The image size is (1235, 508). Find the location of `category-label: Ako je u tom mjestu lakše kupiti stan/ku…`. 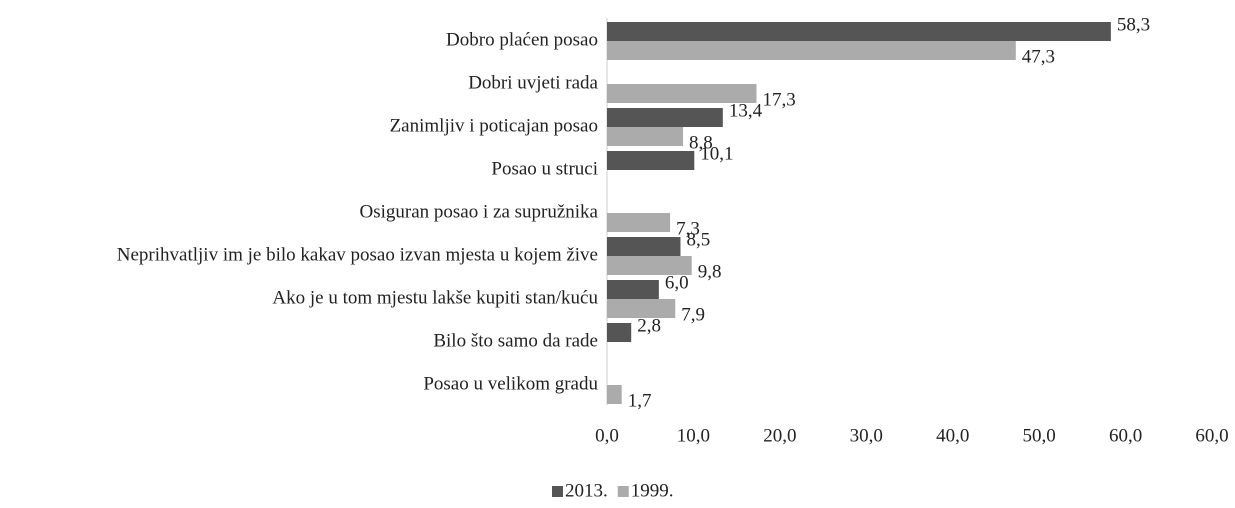

category-label: Ako je u tom mjestu lakše kupiti stan/ku… is located at coordinates (435, 297).